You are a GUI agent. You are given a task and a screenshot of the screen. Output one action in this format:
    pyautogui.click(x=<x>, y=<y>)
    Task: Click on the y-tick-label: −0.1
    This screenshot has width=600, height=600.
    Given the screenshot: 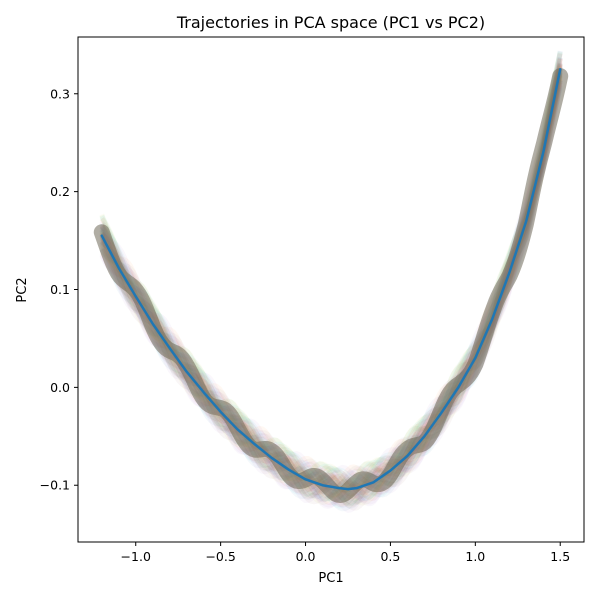 What is the action you would take?
    pyautogui.click(x=55, y=485)
    